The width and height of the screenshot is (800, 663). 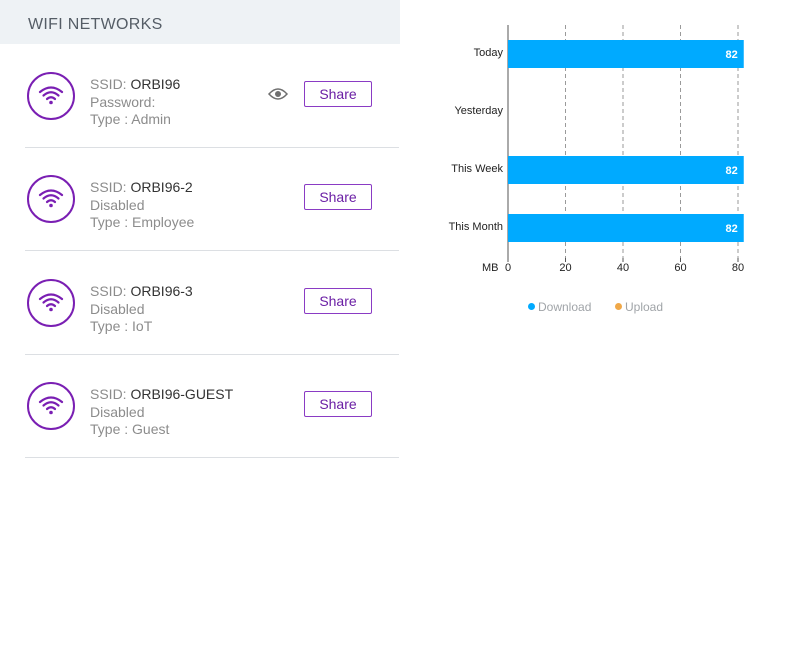 What do you see at coordinates (182, 394) in the screenshot?
I see `ssid-value: ORBI96-GUEST` at bounding box center [182, 394].